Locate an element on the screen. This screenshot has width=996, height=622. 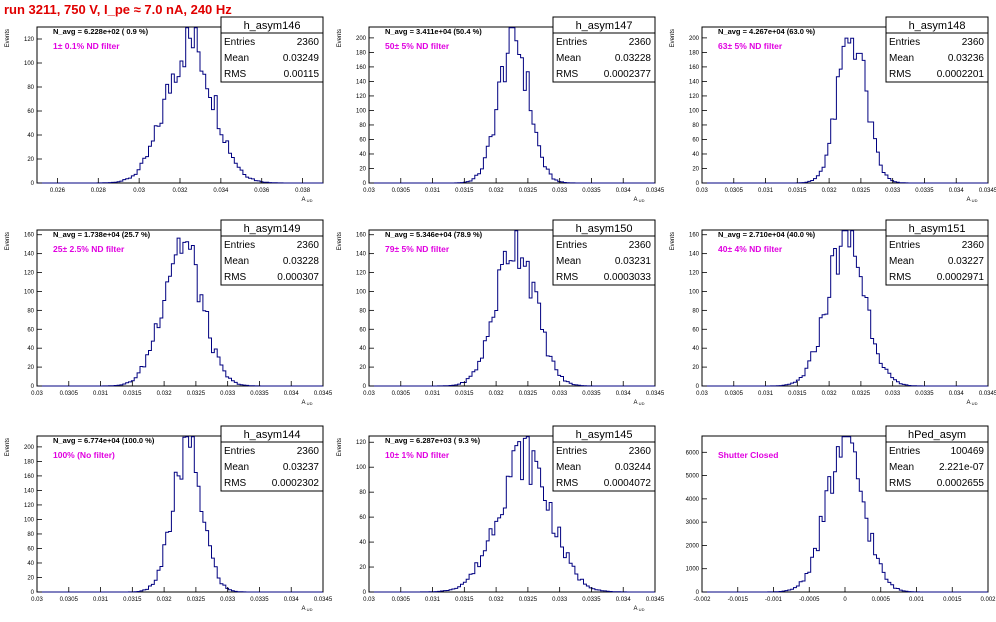
stats-value: 0.03236 is located at coordinates (966, 58).